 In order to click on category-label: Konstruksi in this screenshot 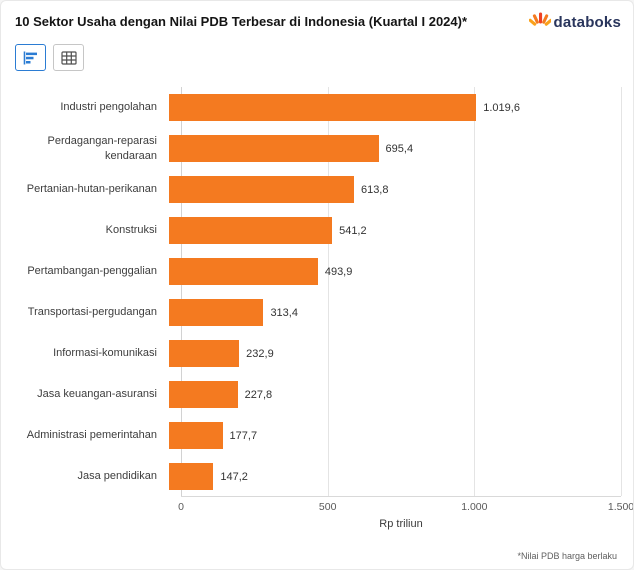, I will do `click(131, 230)`.